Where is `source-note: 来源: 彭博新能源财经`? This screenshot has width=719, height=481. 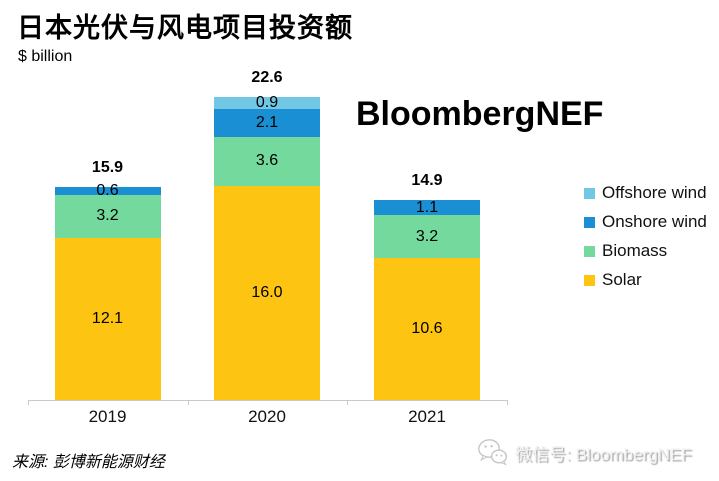
source-note: 来源: 彭博新能源财经 is located at coordinates (88, 462).